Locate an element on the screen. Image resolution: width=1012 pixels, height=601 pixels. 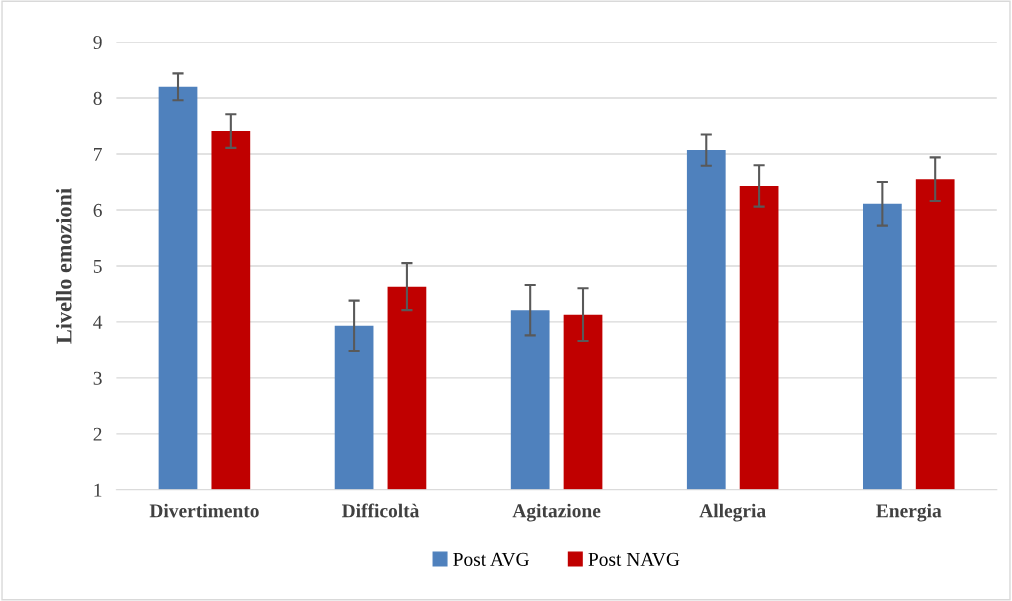
legend-label: Post NAVG is located at coordinates (634, 559).